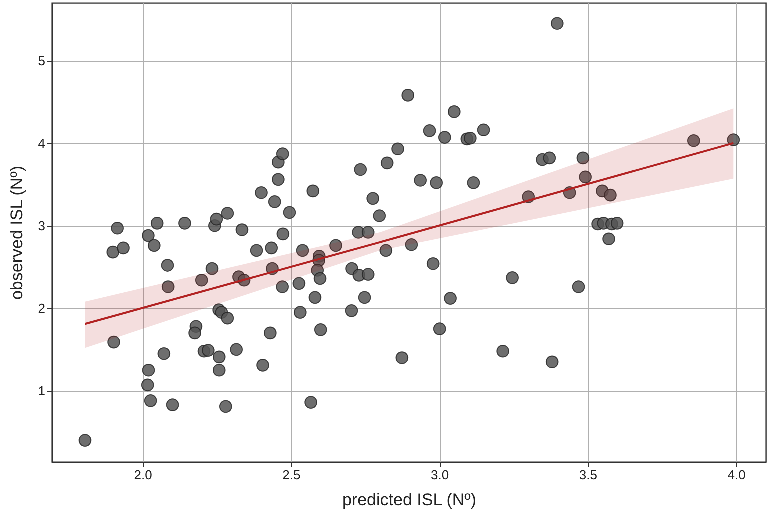 The height and width of the screenshot is (519, 770). What do you see at coordinates (16, 233) in the screenshot?
I see `y-axis-title: observed ISL (Nº)` at bounding box center [16, 233].